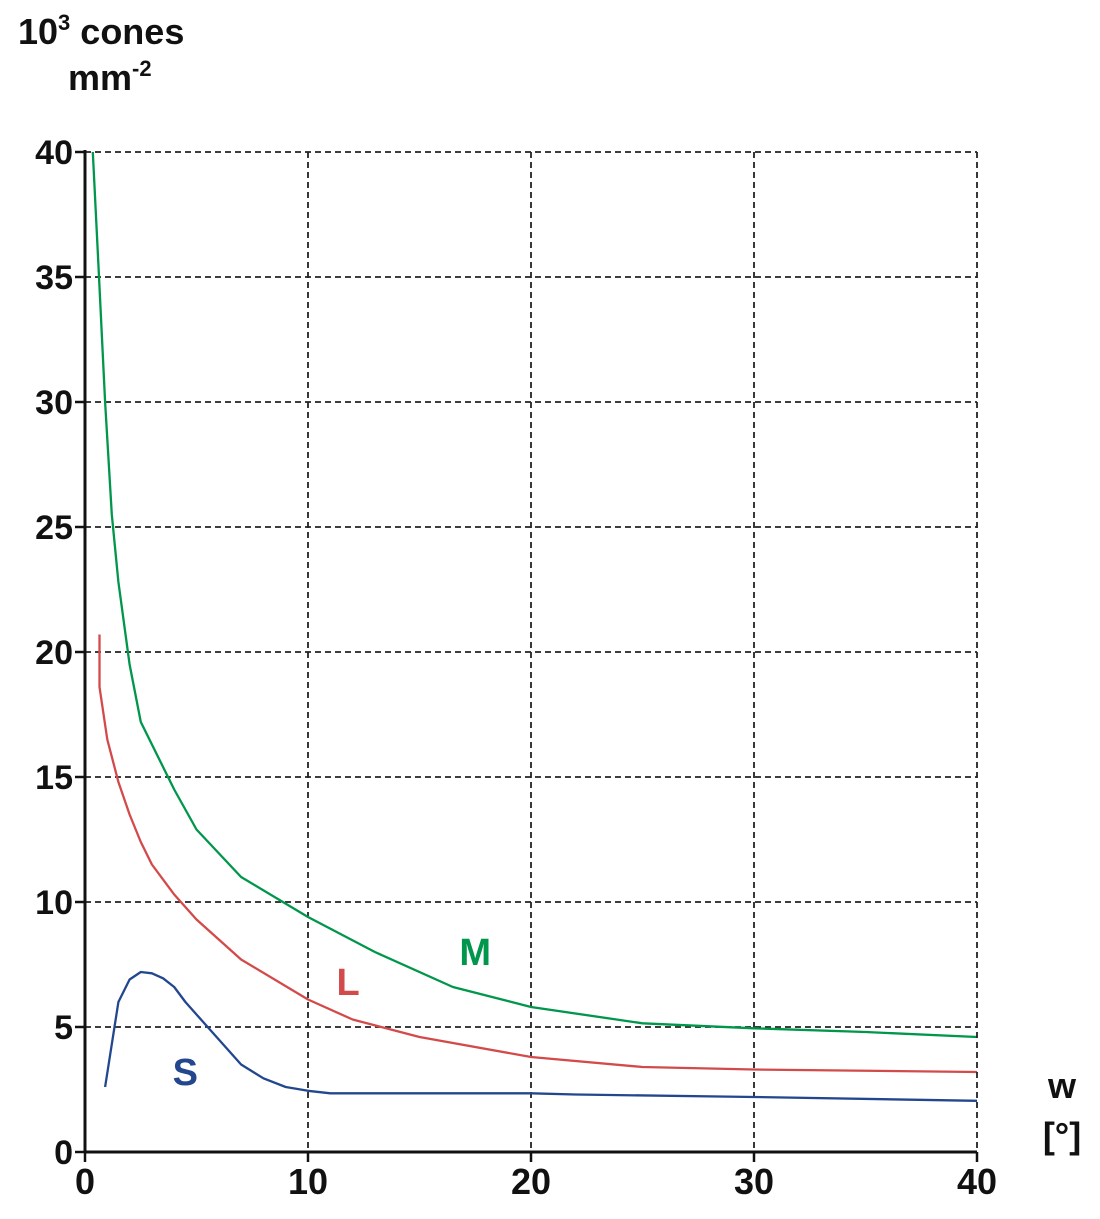 The image size is (1100, 1219). I want to click on x-tick-label-0: 0, so click(85, 1181).